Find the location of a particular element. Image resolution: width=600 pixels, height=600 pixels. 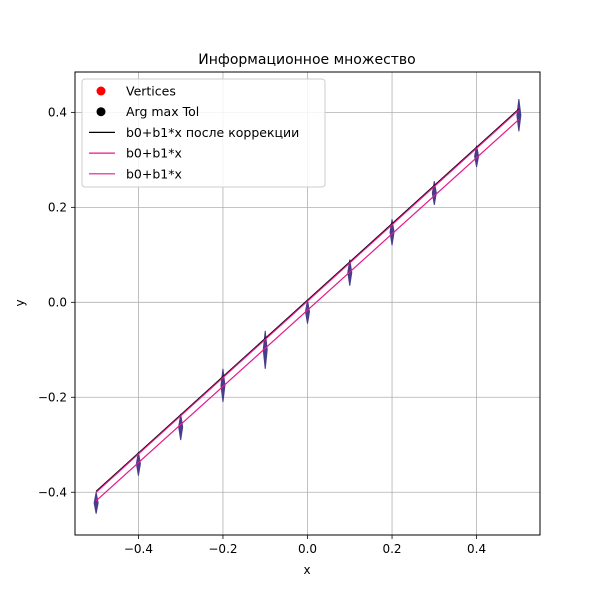

x-tick-label: 0.0 is located at coordinates (307, 549).